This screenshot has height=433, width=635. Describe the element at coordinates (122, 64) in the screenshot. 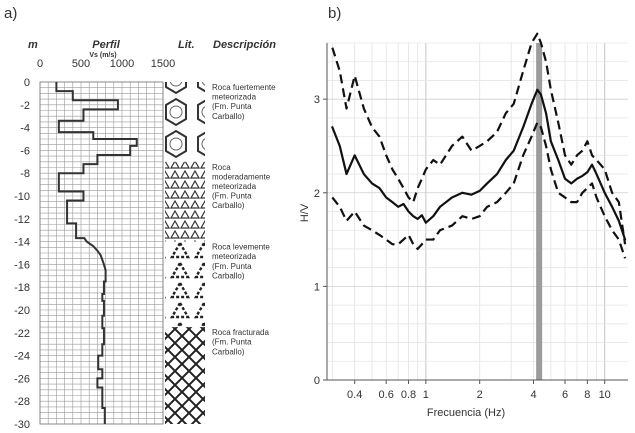

I see `x-tick-label: 1000` at that location.